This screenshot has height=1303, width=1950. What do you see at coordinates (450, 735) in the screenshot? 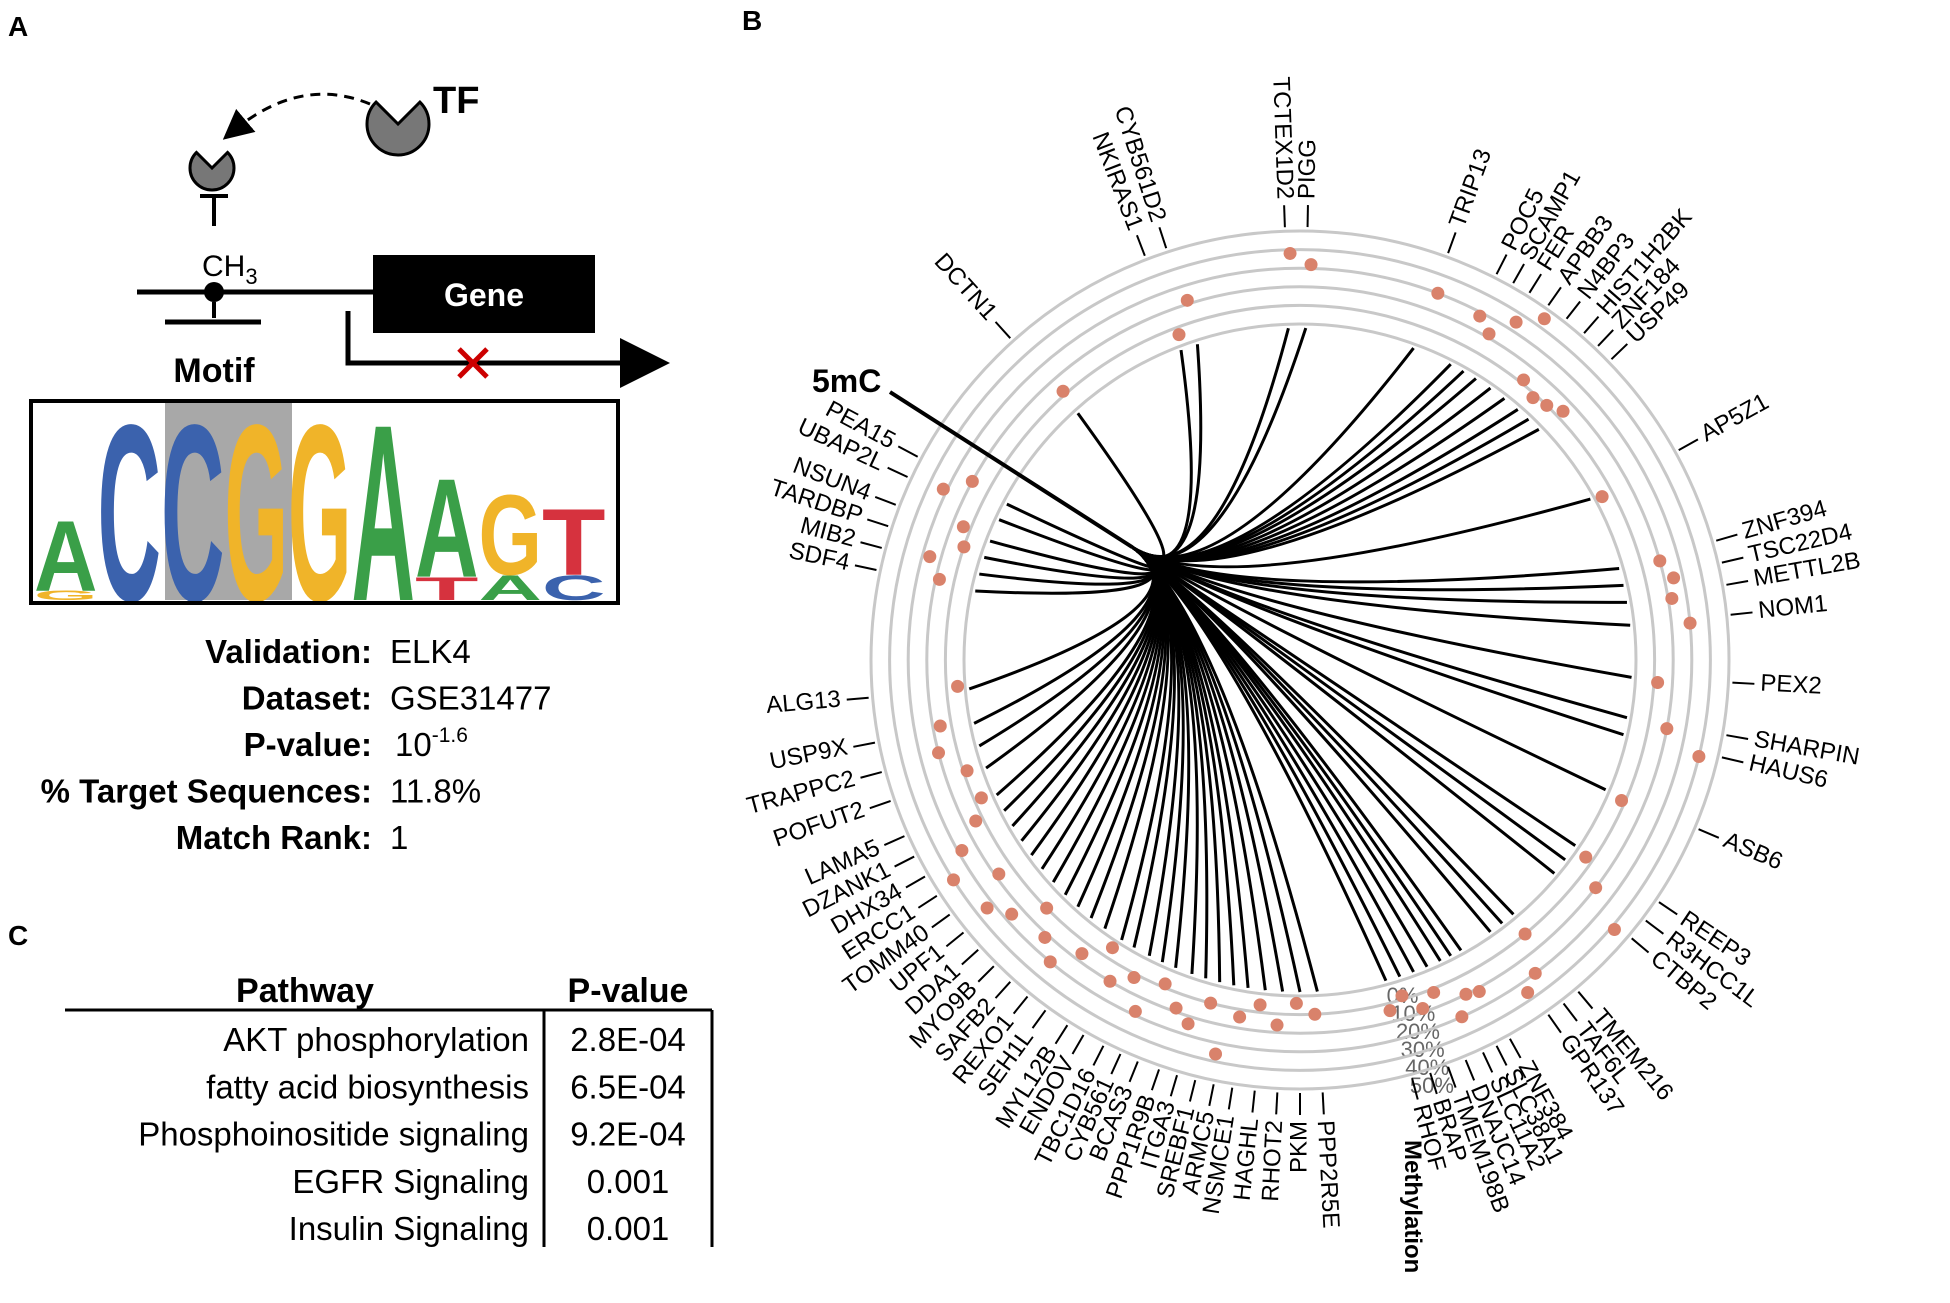
I see `info-superscript: -1.6` at bounding box center [450, 735].